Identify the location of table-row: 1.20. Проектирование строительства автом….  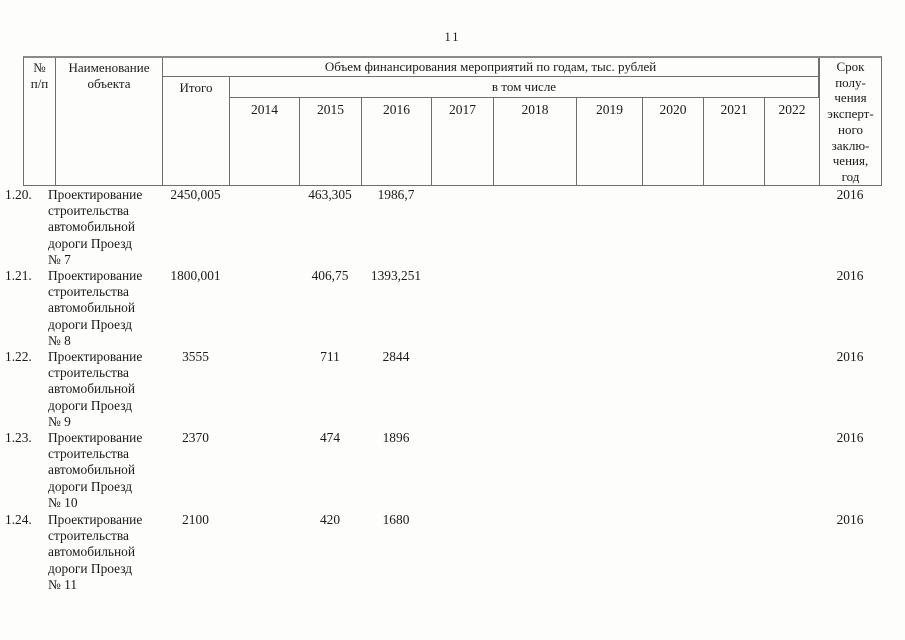
(452, 227).